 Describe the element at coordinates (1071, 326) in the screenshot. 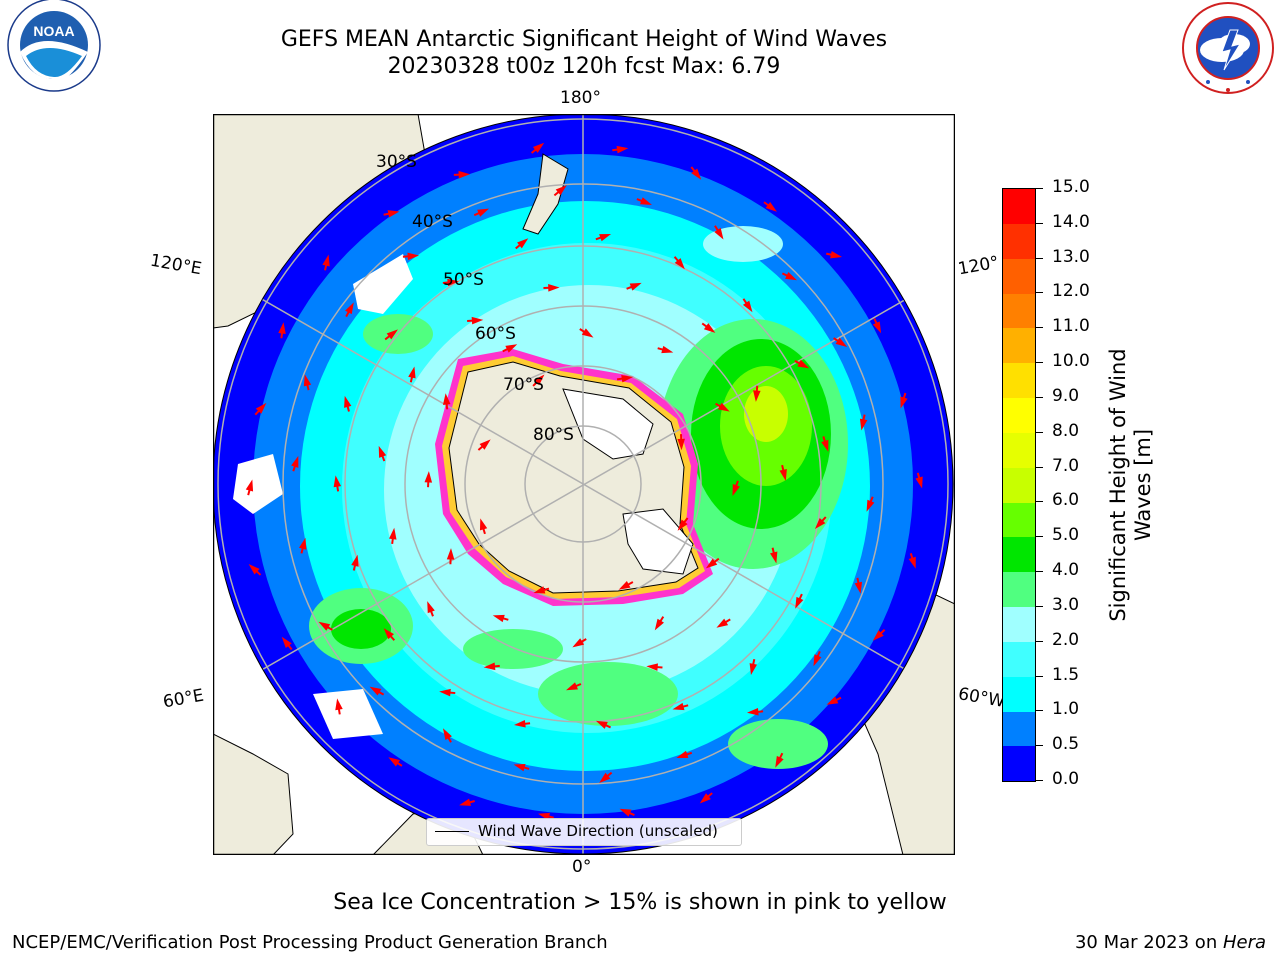

I see `colorbar-tick-label: 11.0` at that location.